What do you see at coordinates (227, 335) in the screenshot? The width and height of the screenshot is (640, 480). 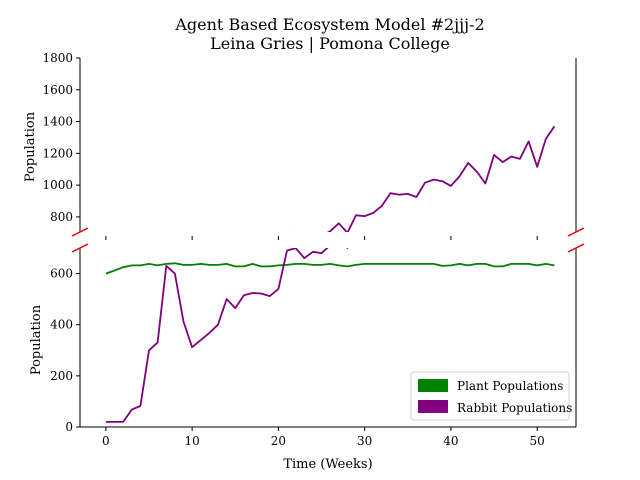 I see `lower-series-line-rabbit` at bounding box center [227, 335].